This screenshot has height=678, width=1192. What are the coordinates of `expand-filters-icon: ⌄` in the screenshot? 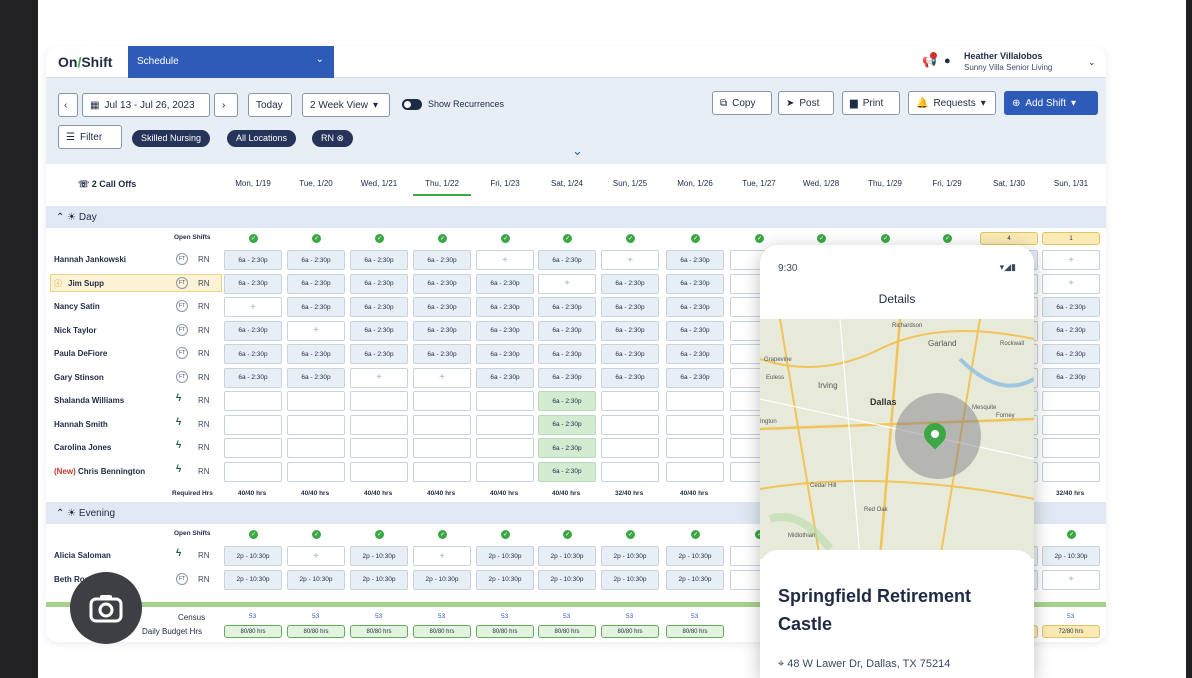 It's located at (577, 150).